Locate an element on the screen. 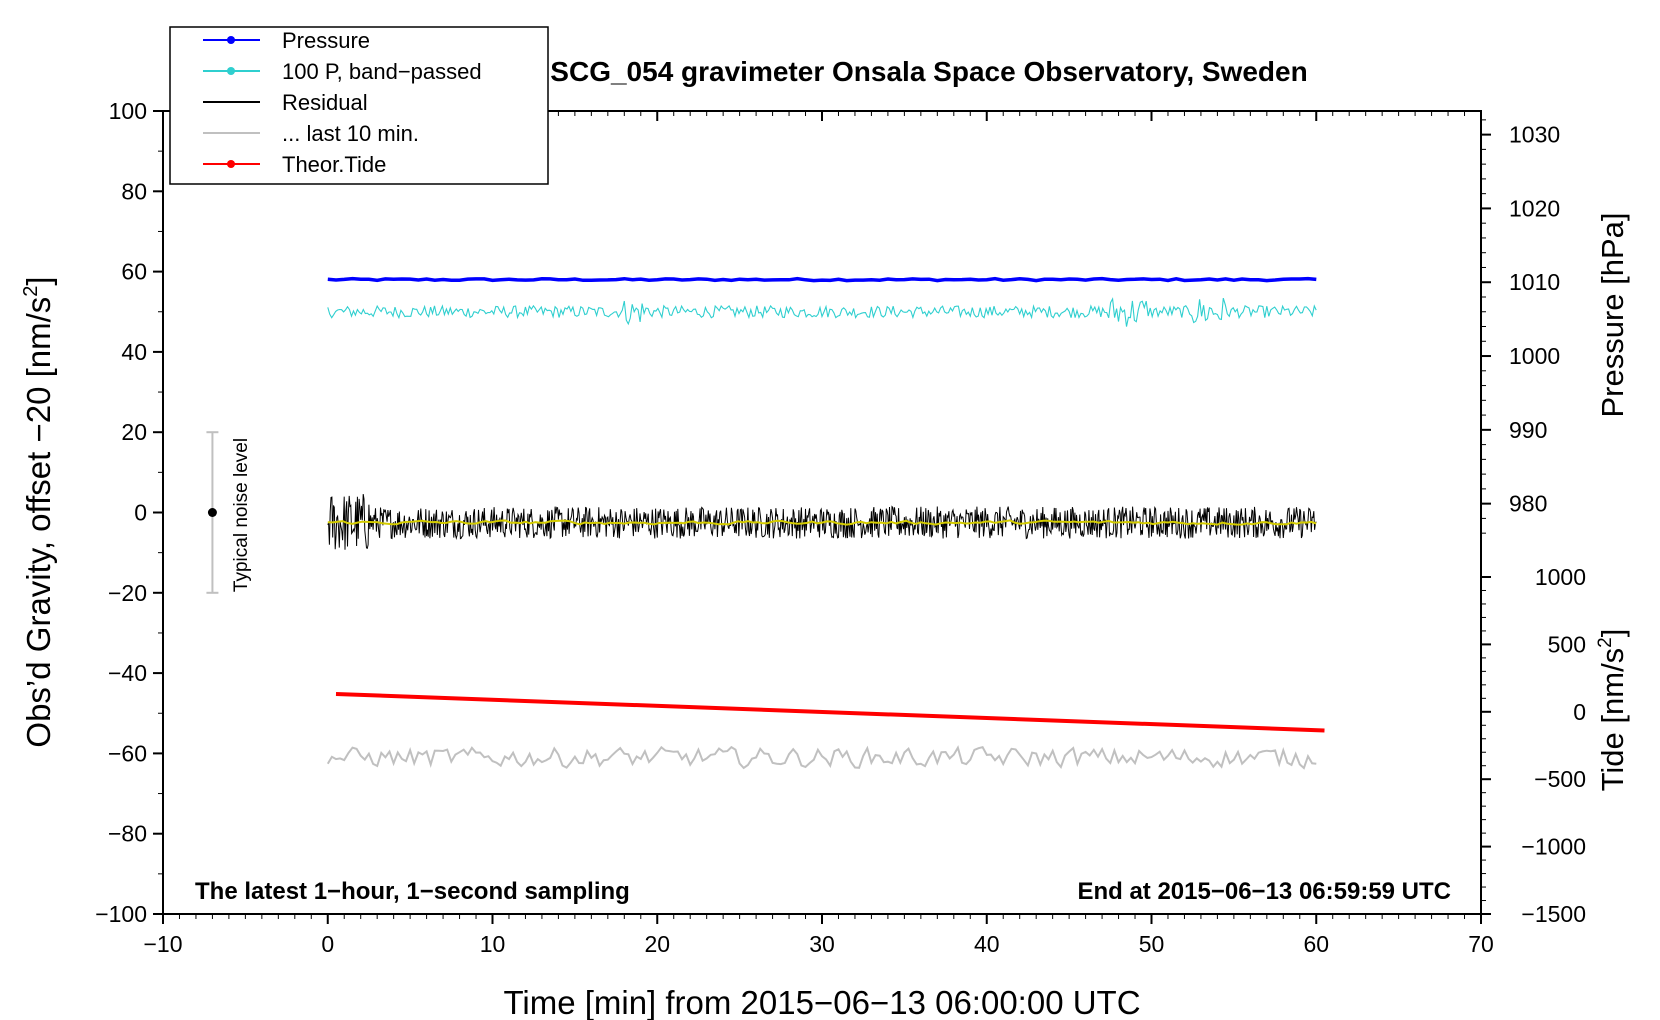  tide-axis-title-tail: ] is located at coordinates (1612, 633).